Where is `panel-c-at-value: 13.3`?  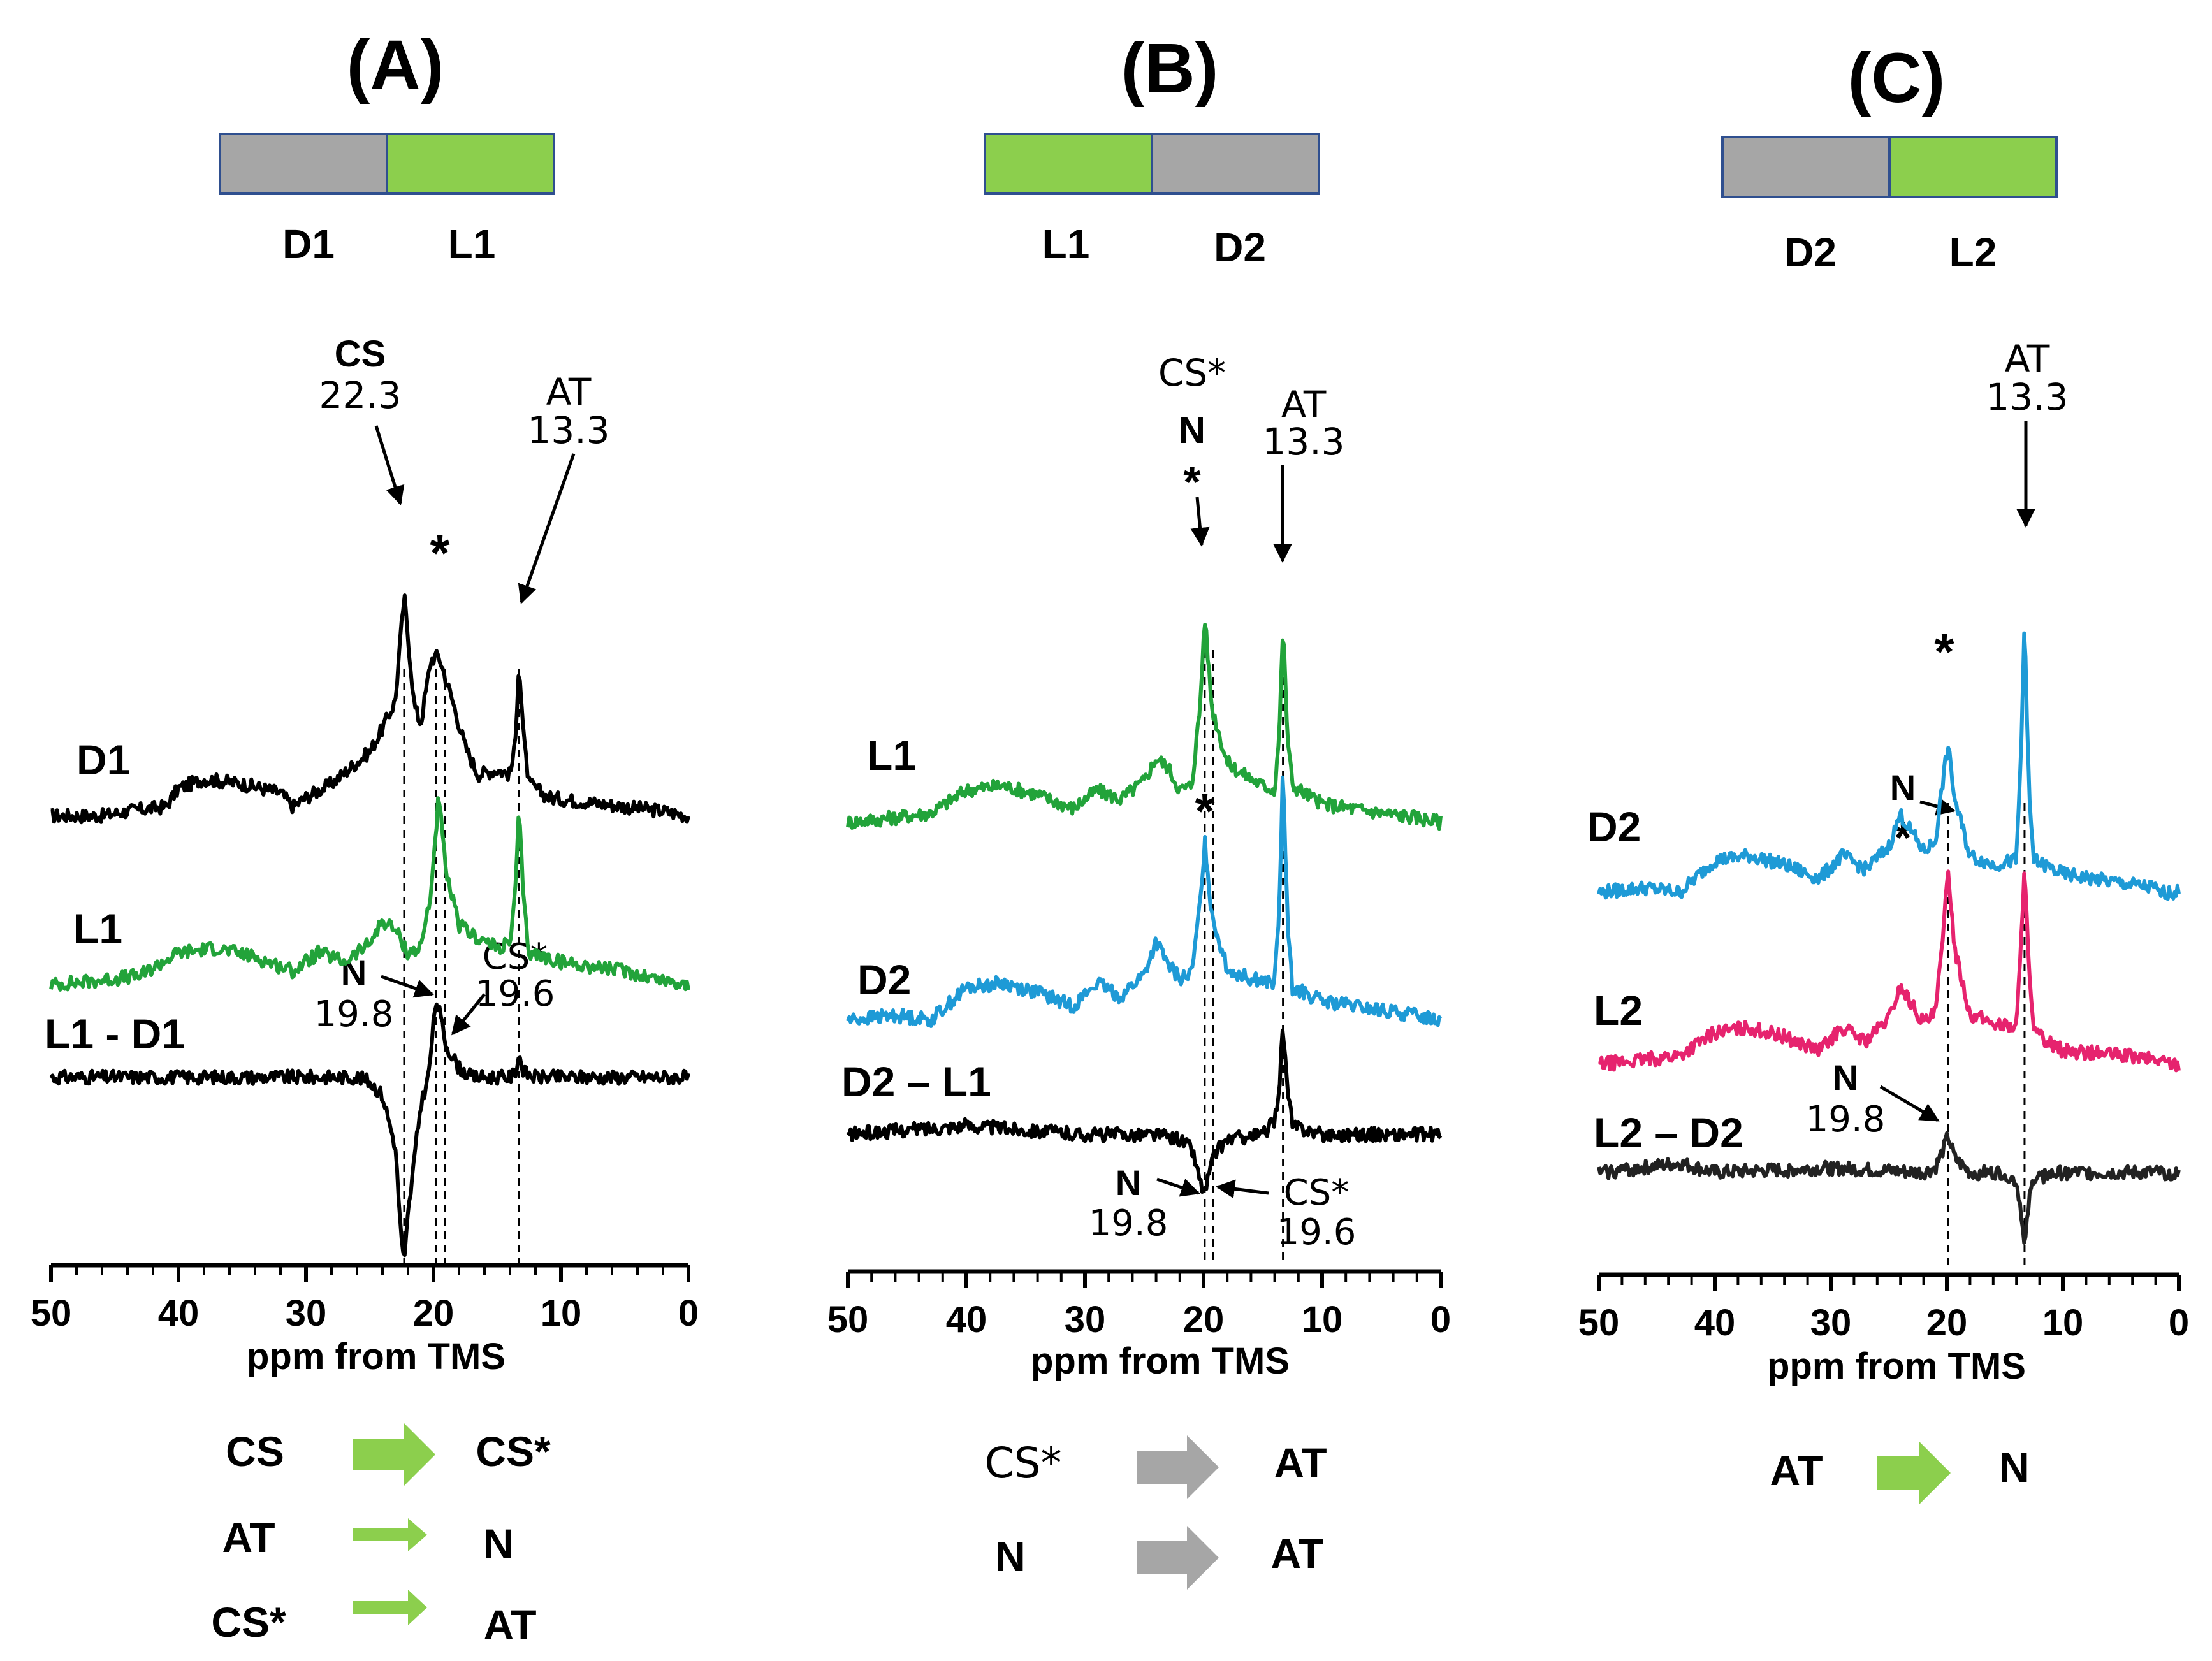
panel-c-at-value: 13.3 is located at coordinates (2027, 397).